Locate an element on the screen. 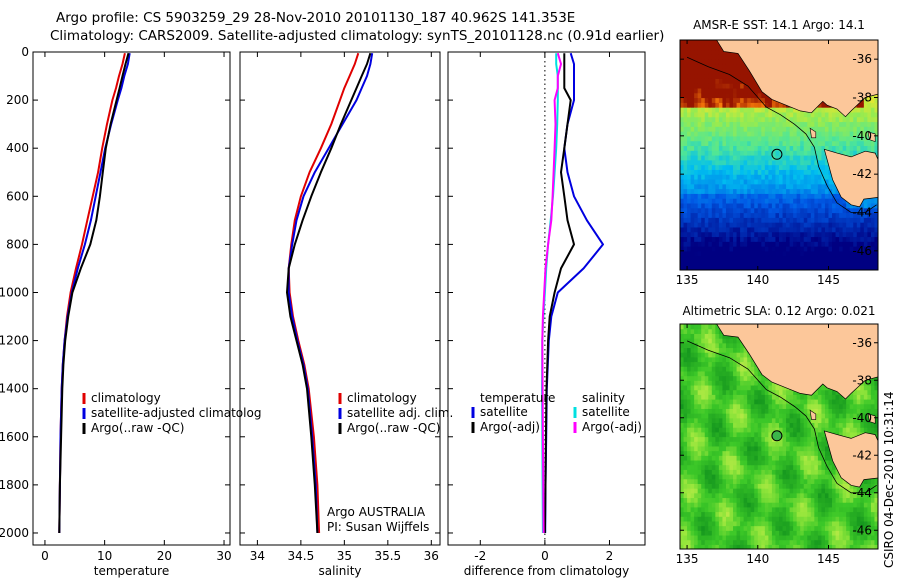 The width and height of the screenshot is (900, 580). y-tick-label: -40 is located at coordinates (862, 136).